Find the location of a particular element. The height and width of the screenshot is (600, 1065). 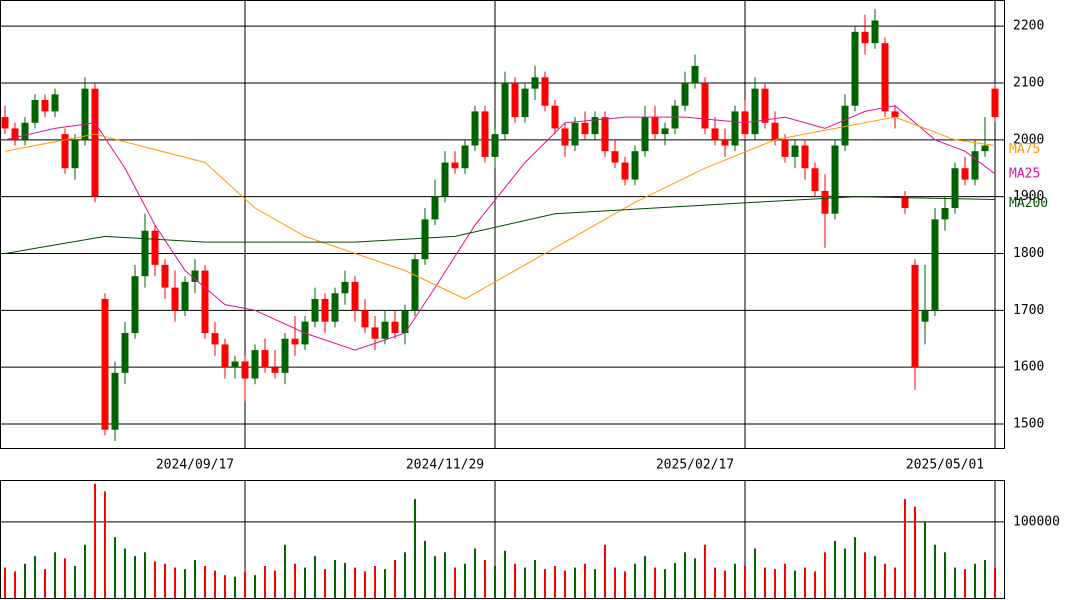

legend-label: MA200 is located at coordinates (1028, 203).